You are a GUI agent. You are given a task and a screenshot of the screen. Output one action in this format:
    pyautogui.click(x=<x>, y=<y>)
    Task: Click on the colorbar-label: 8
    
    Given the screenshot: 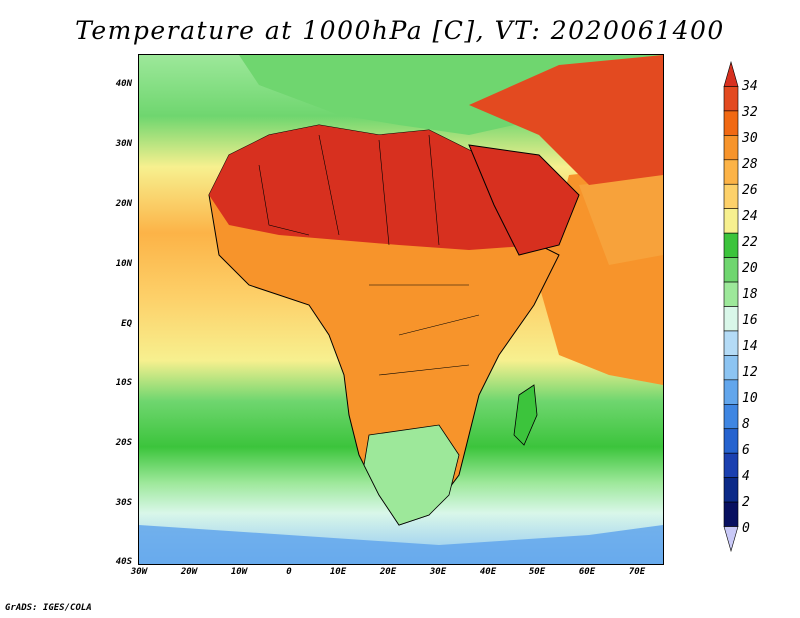 What is the action you would take?
    pyautogui.click(x=746, y=424)
    